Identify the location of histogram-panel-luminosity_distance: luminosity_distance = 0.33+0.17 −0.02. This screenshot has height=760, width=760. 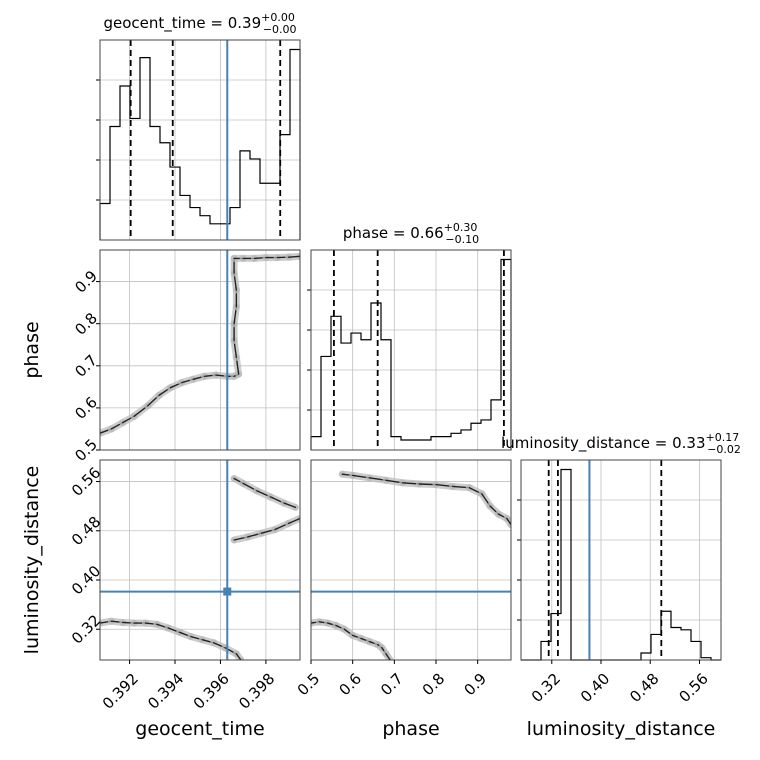
(621, 546).